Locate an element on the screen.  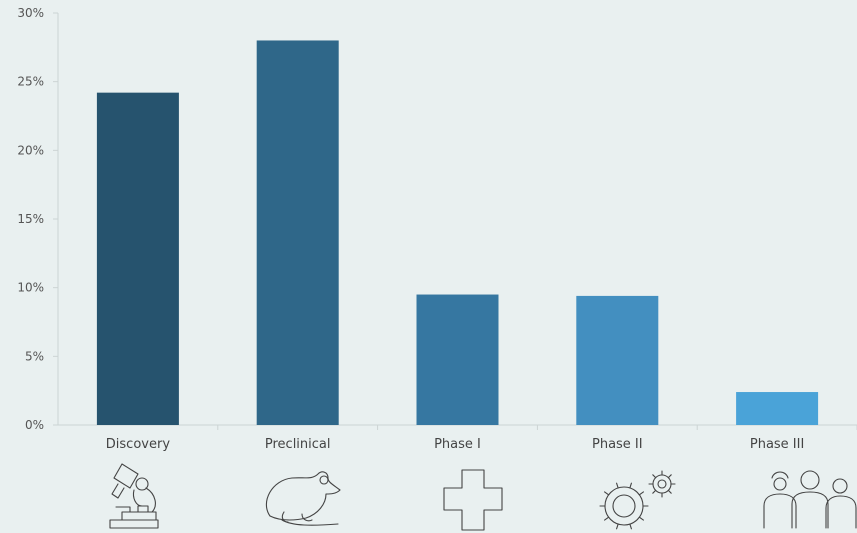
people-icon is located at coordinates (810, 499).